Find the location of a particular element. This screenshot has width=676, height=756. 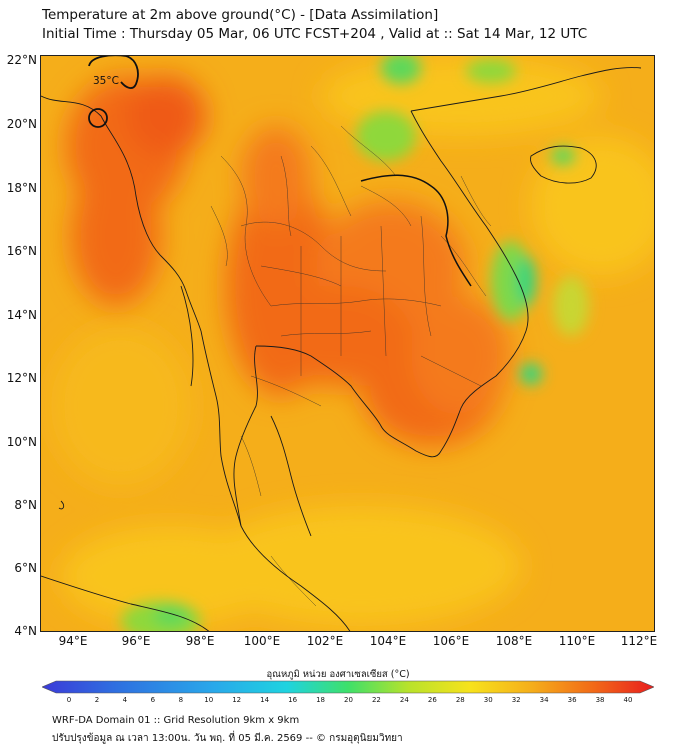

colorbar is located at coordinates (348, 687).